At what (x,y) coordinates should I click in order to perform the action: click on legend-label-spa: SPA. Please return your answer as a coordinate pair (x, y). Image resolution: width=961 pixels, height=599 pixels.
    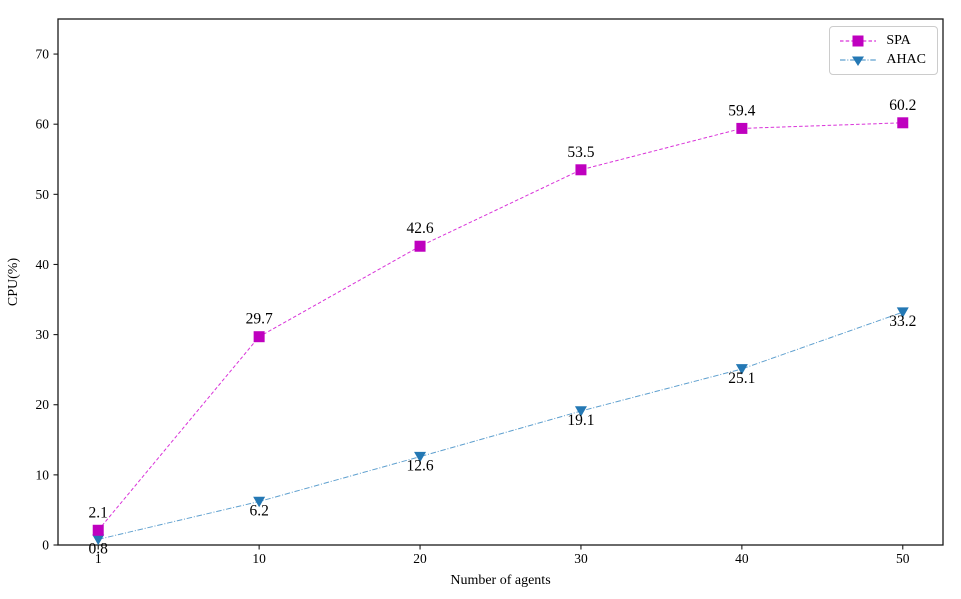
    Looking at the image, I should click on (898, 40).